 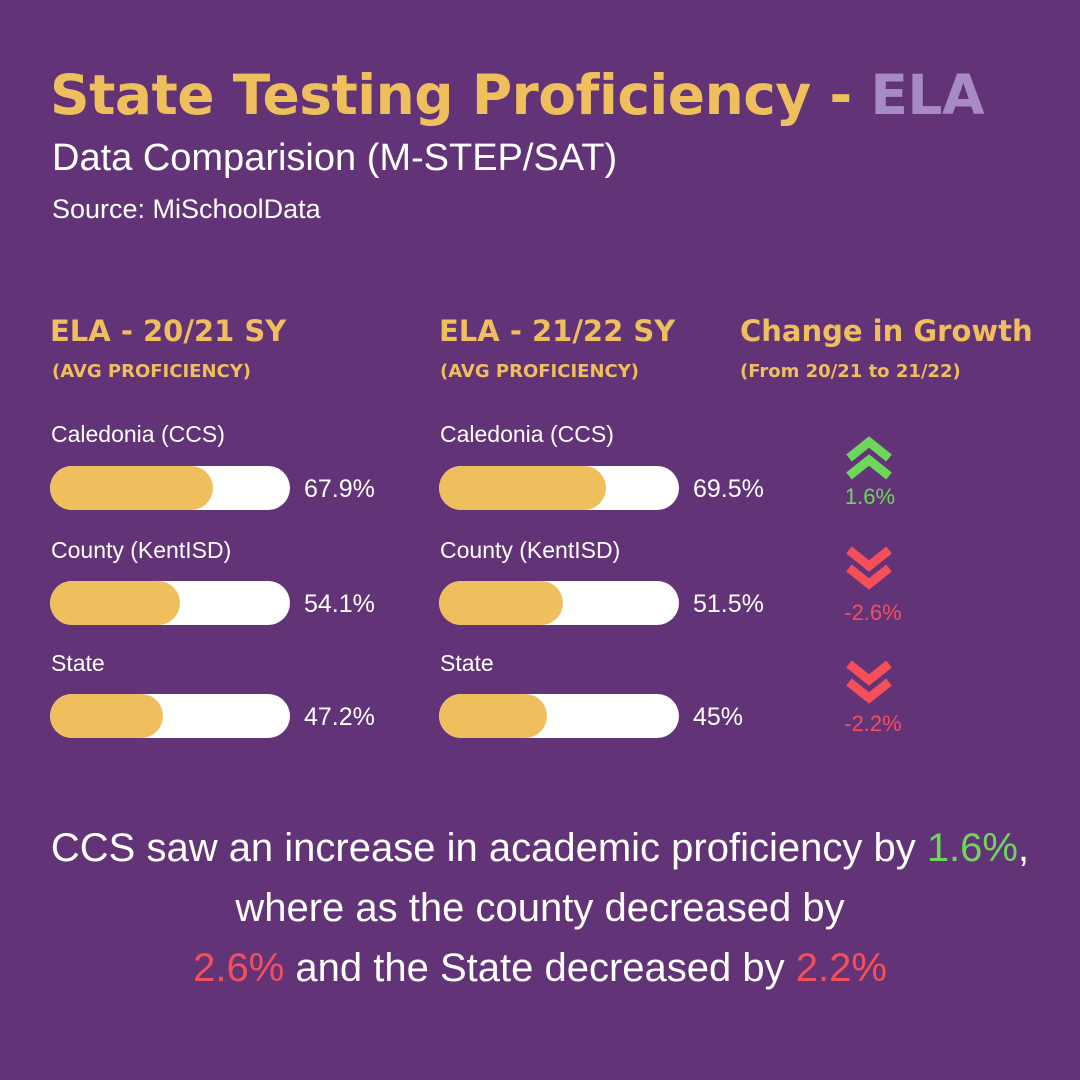 What do you see at coordinates (131, 488) in the screenshot?
I see `progress-fill-caledonia-2021` at bounding box center [131, 488].